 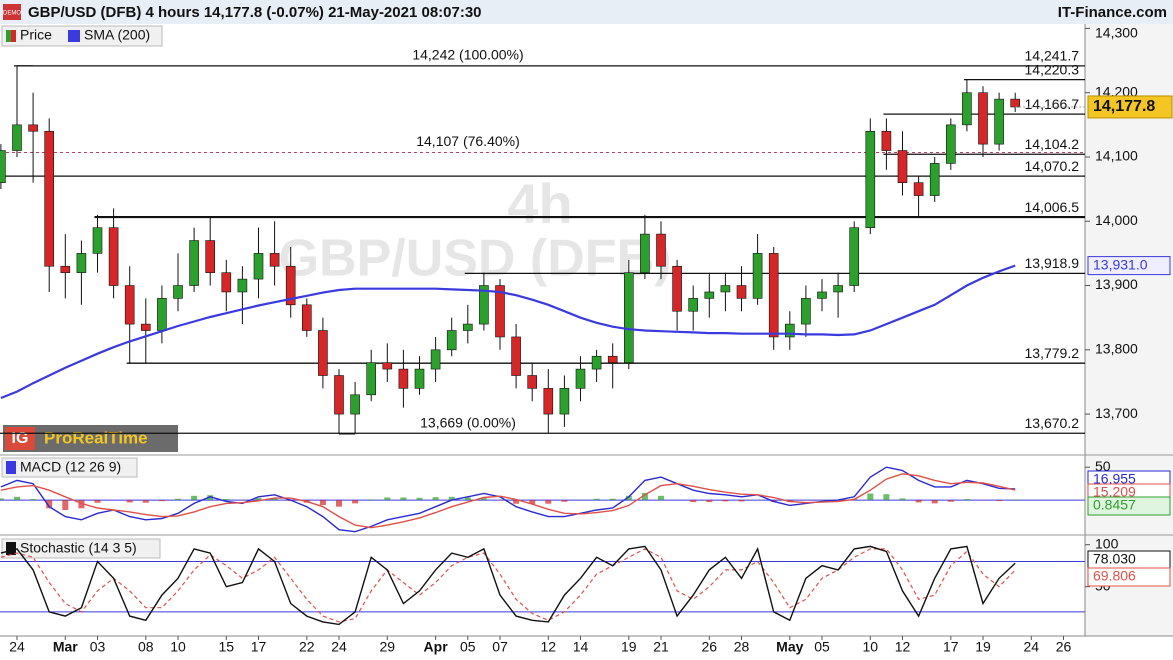 I want to click on level-label: 13,670.2, so click(x=1052, y=423).